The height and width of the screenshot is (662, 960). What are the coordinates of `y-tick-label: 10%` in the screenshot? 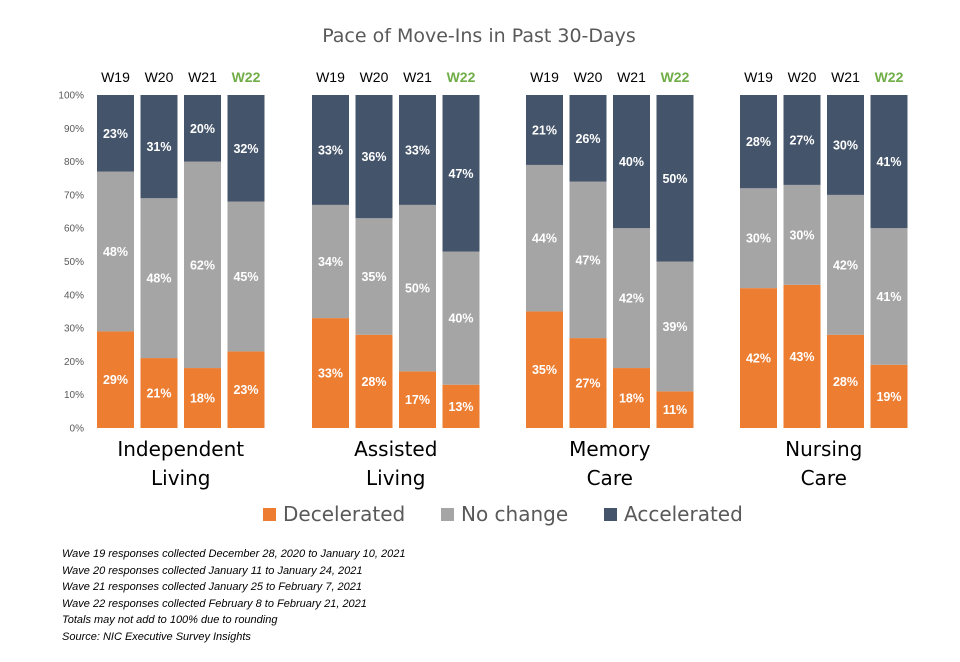 It's located at (74, 395).